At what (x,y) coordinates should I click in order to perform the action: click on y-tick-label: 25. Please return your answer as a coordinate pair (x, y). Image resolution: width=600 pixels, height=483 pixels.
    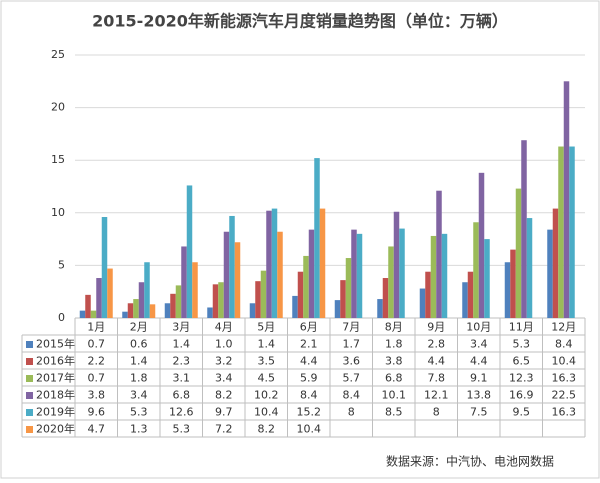
    Looking at the image, I should click on (58, 54).